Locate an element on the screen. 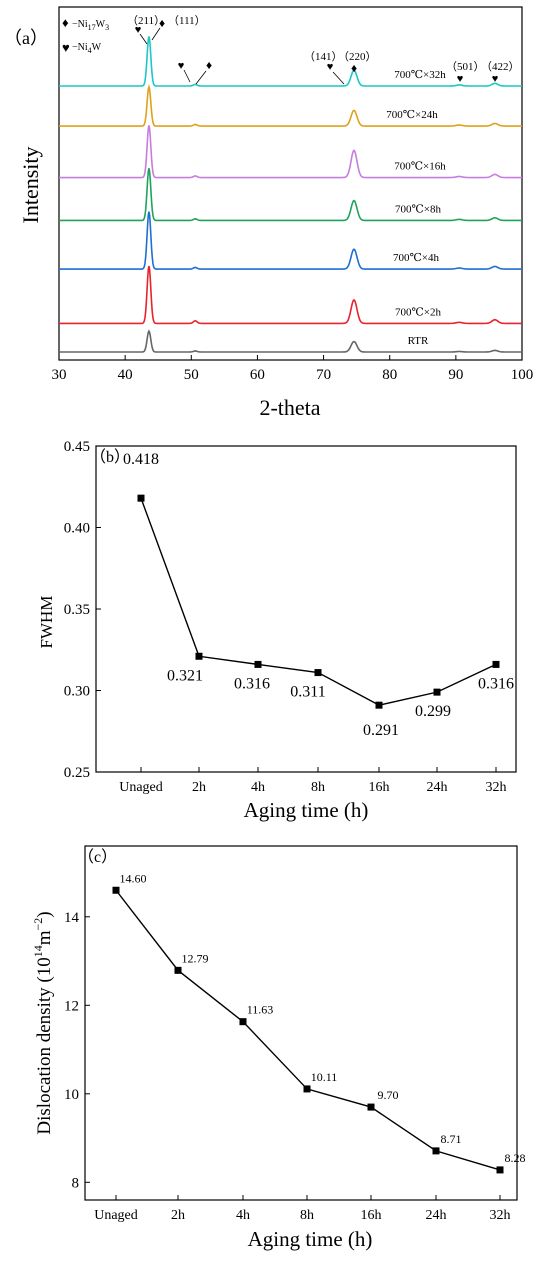 Image resolution: width=550 pixels, height=1263 pixels. series-label-0: 700℃×32h is located at coordinates (420, 75).